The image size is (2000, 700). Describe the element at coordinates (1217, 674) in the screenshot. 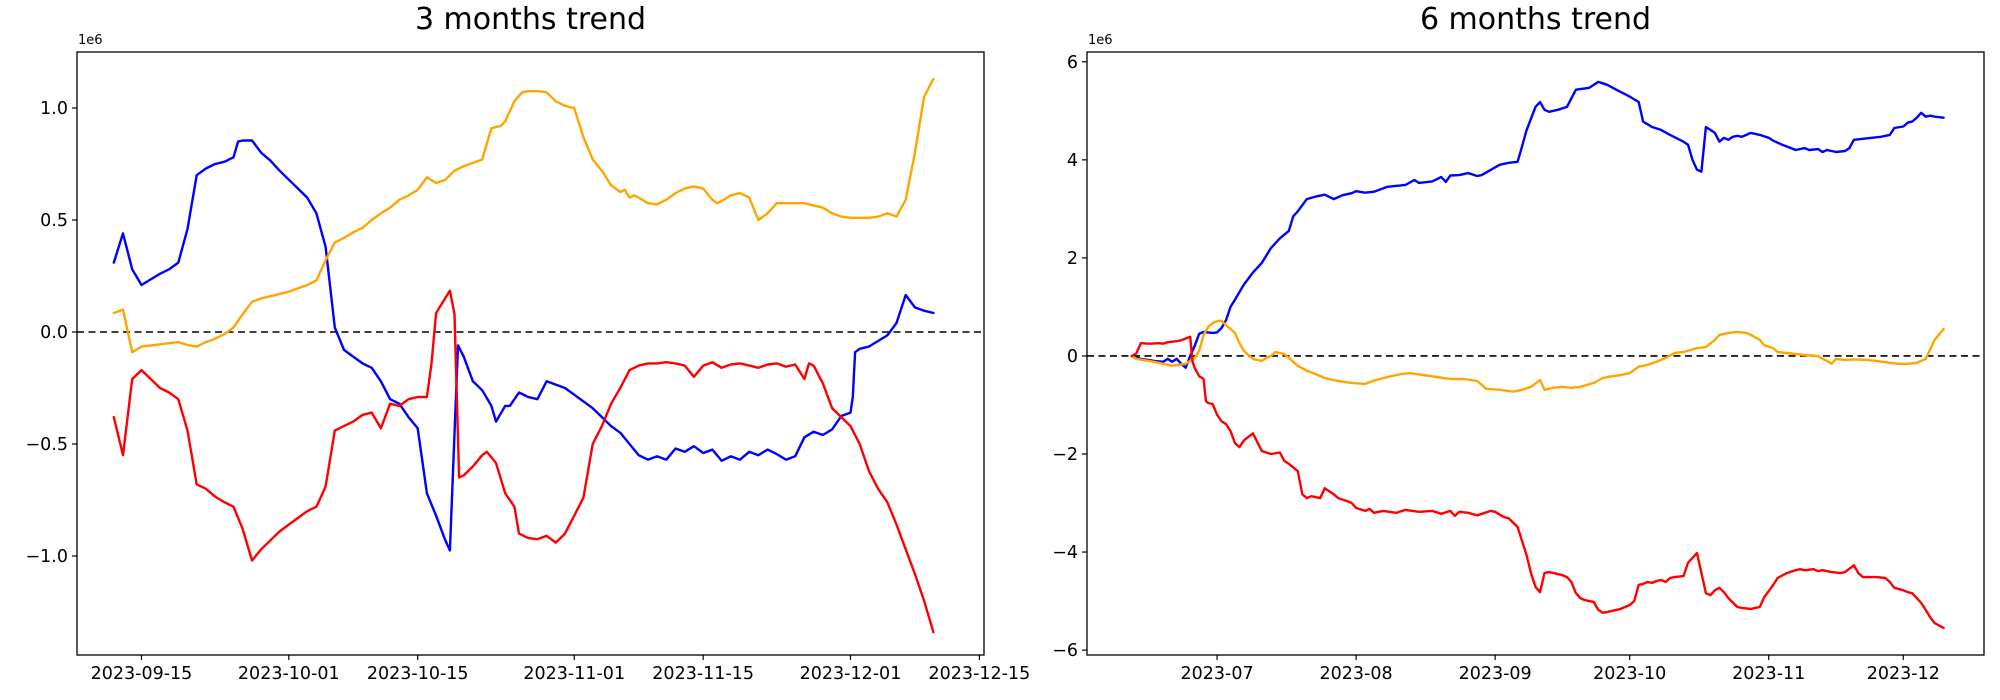

I see `x-tick-label: 2023-07` at that location.